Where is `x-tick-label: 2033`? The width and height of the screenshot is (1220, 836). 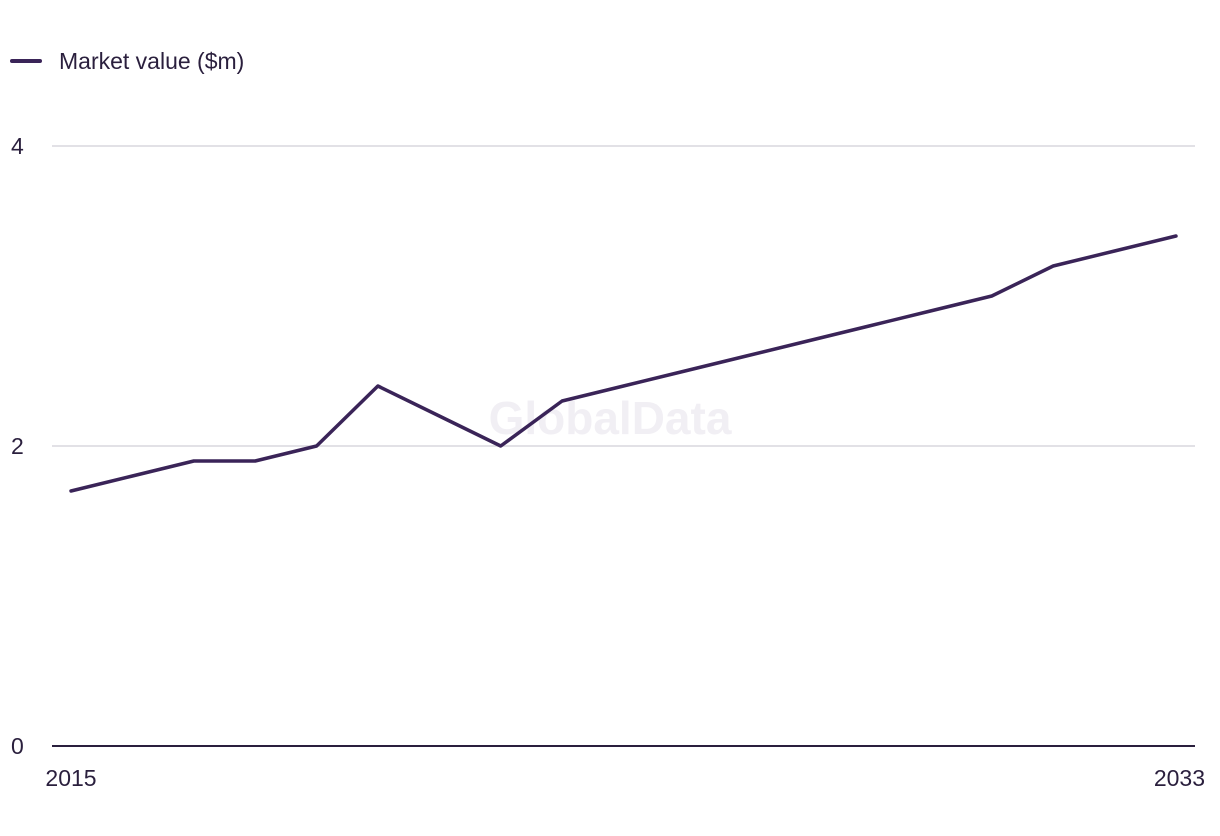
x-tick-label: 2033 is located at coordinates (1179, 778).